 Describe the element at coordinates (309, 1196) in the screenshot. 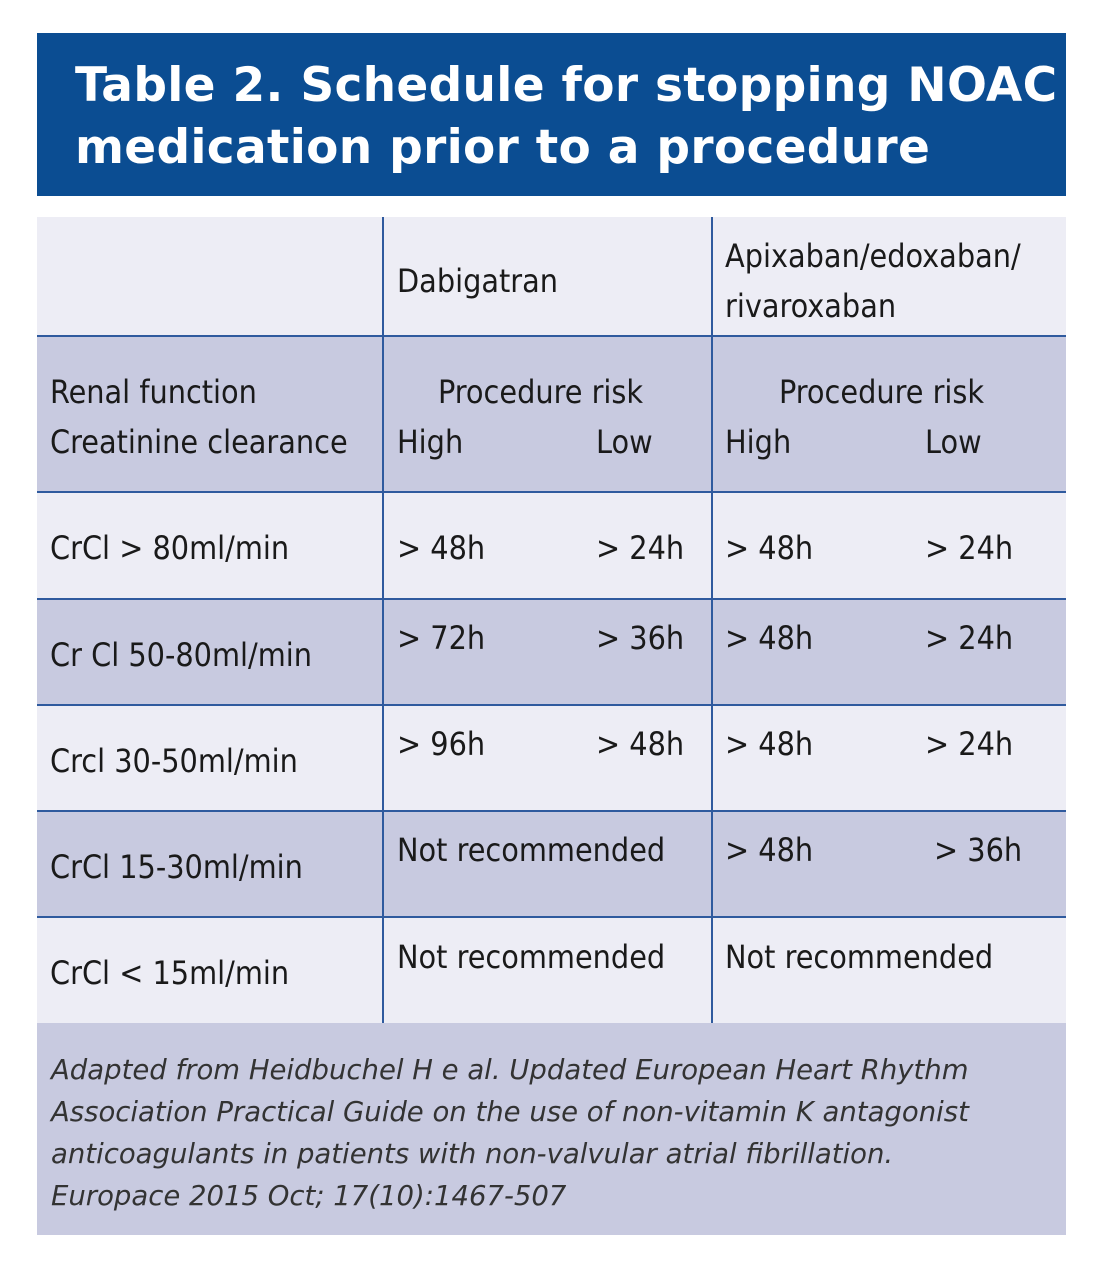

I see `footnote-line: Europace 2015 Oct; 17(10):1467-507` at that location.